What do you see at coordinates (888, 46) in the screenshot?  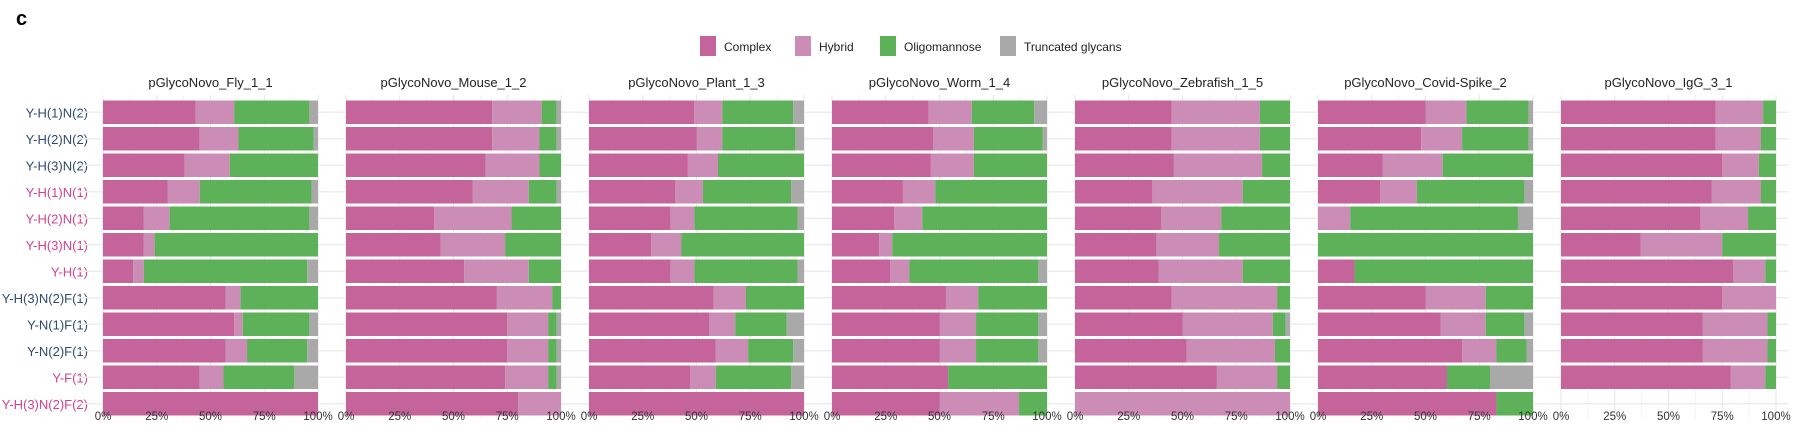 I see `legend-swatch-oligomannose` at bounding box center [888, 46].